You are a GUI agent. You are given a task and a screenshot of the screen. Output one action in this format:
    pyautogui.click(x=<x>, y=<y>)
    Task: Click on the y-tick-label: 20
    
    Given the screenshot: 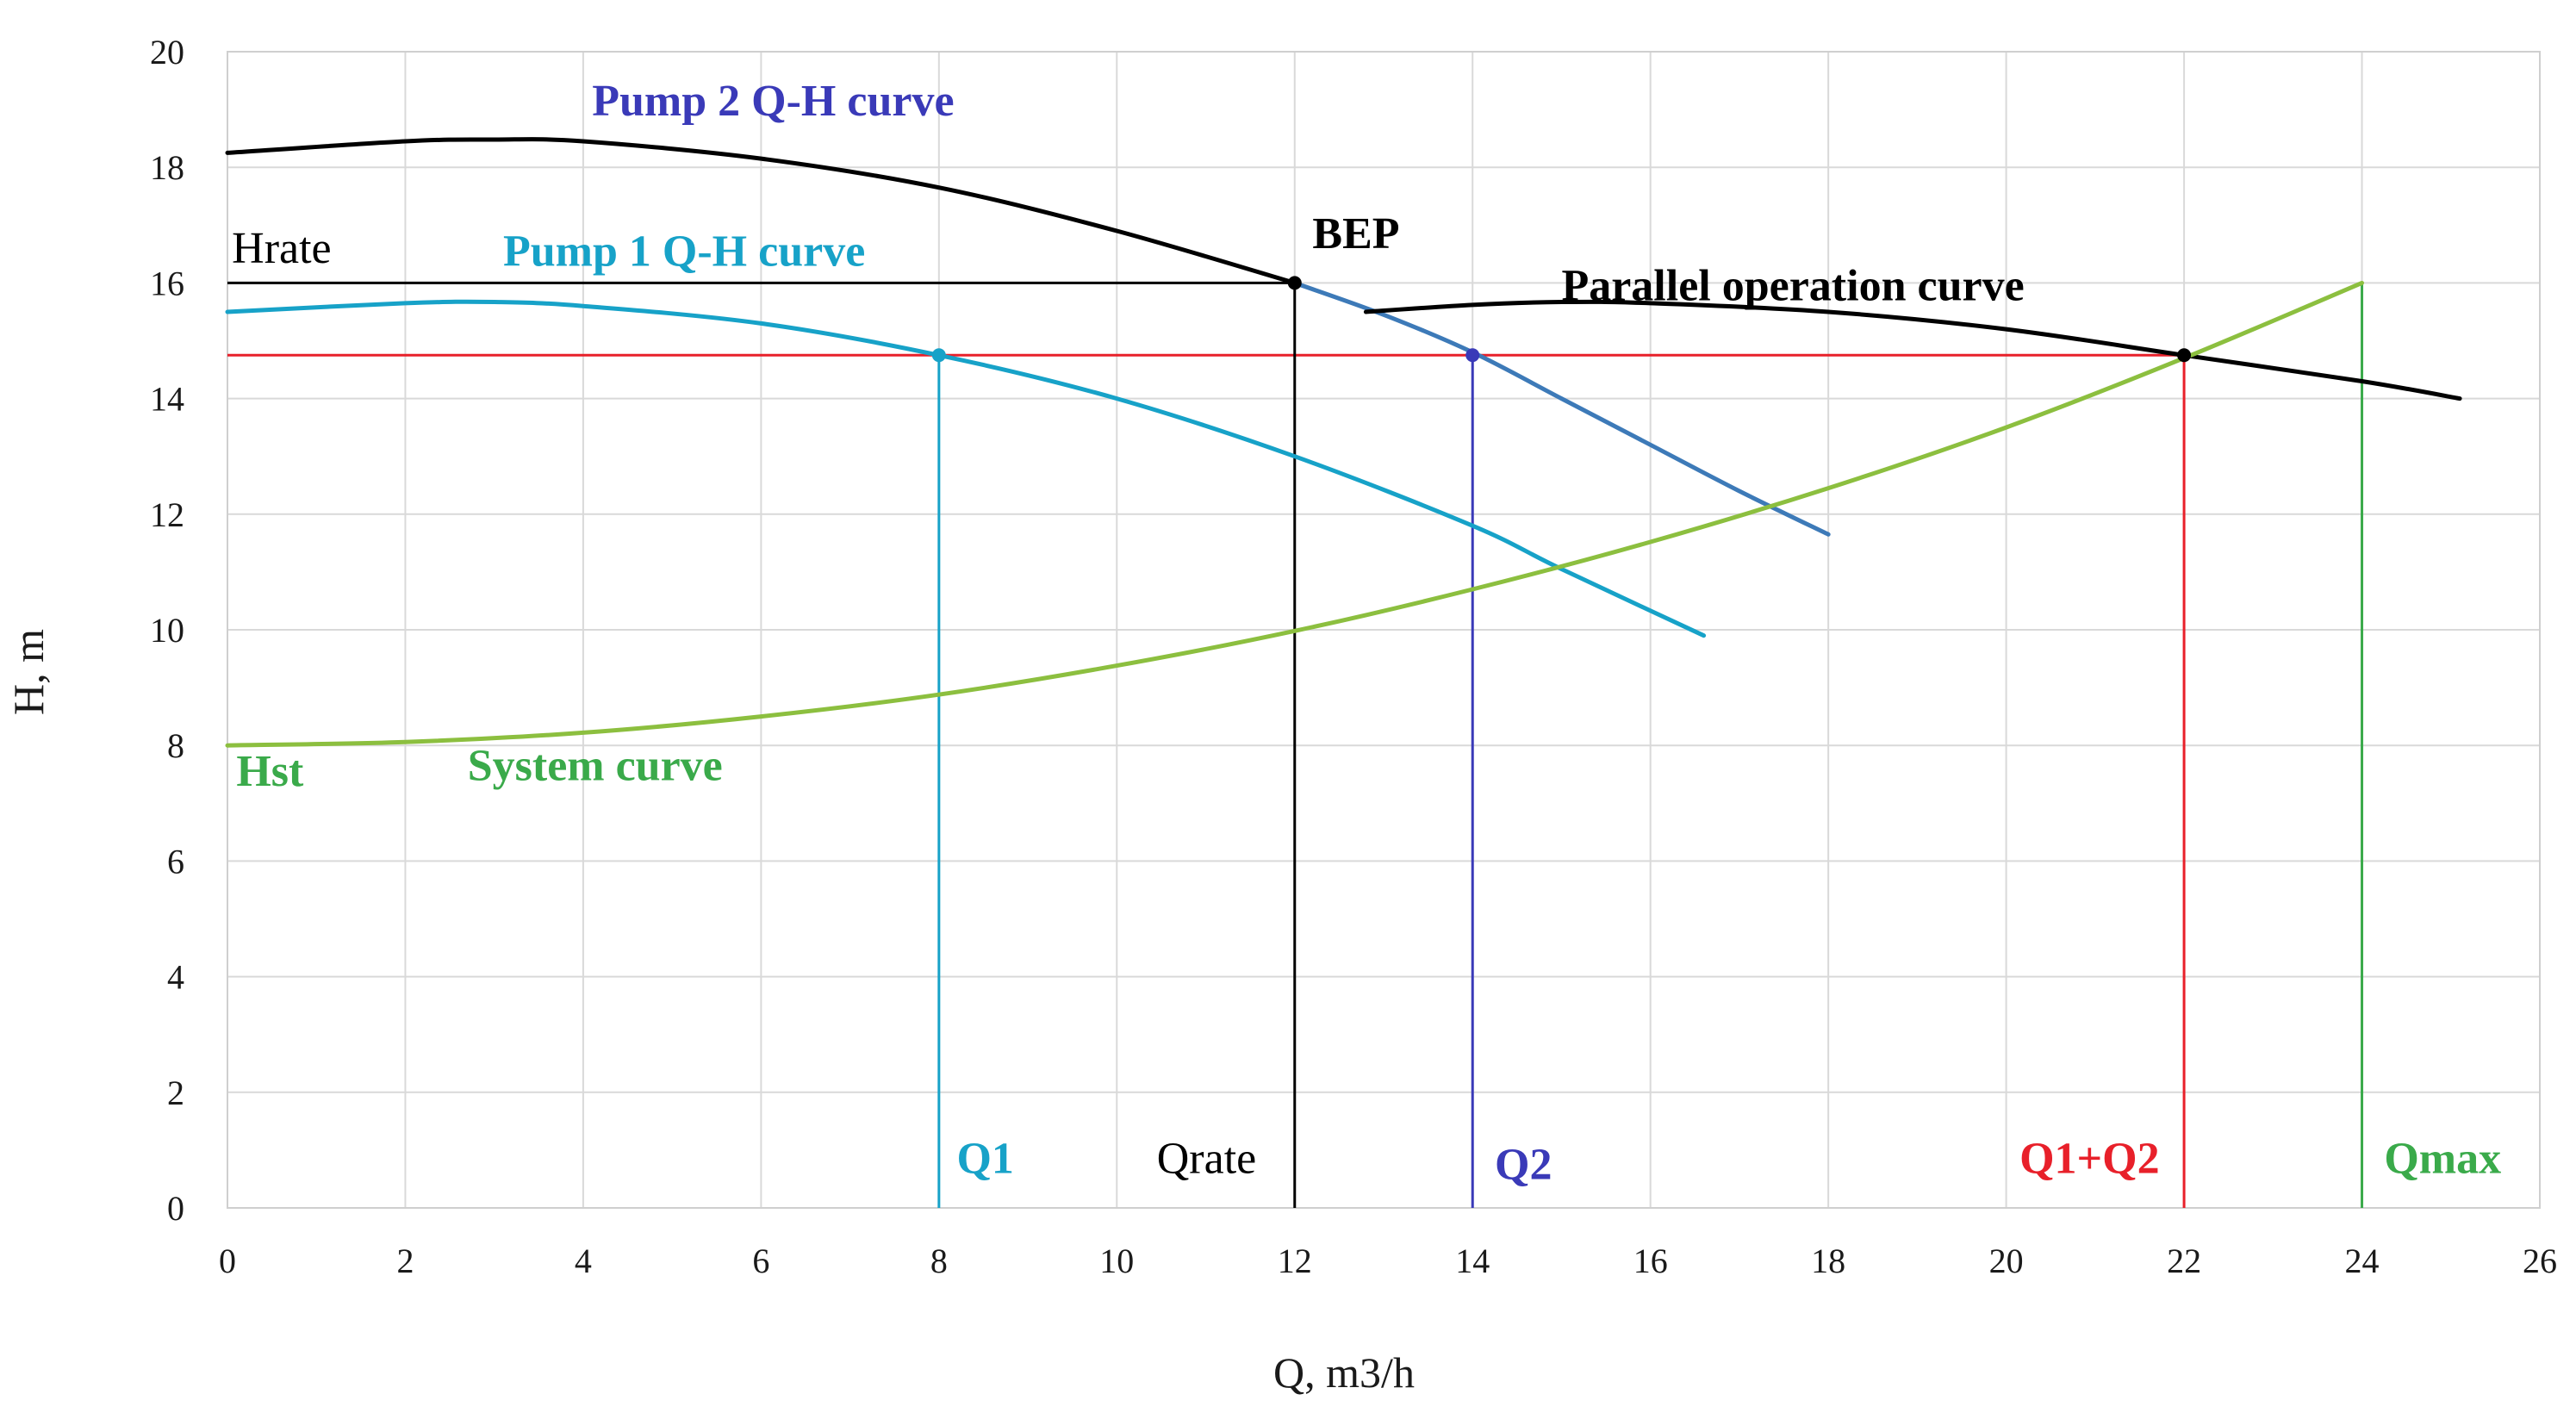 What is the action you would take?
    pyautogui.click(x=167, y=52)
    